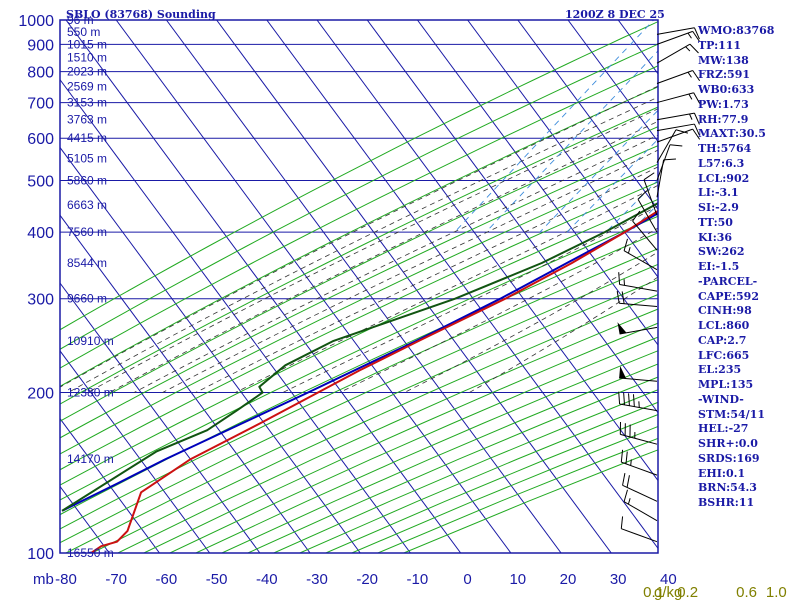  What do you see at coordinates (728, 296) in the screenshot?
I see `index-item: CAPE:592` at bounding box center [728, 296].